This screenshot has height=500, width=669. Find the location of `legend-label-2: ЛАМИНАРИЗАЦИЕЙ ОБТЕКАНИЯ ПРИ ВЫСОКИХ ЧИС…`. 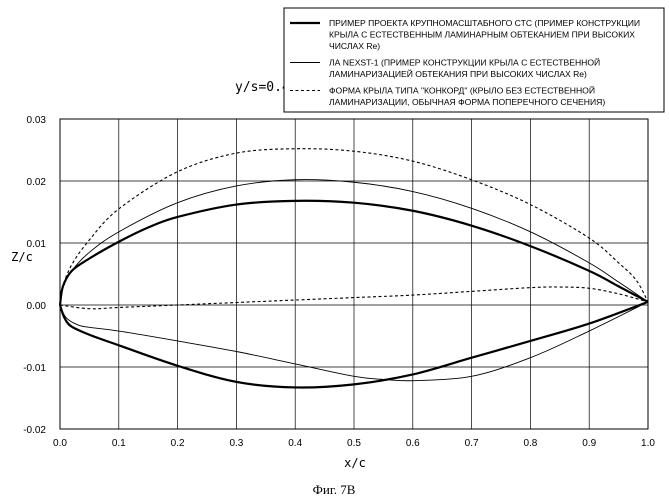

legend-label-2: ЛАМИНАРИЗАЦИЕЙ ОБТЕКАНИЯ ПРИ ВЫСОКИХ ЧИС… is located at coordinates (458, 73).